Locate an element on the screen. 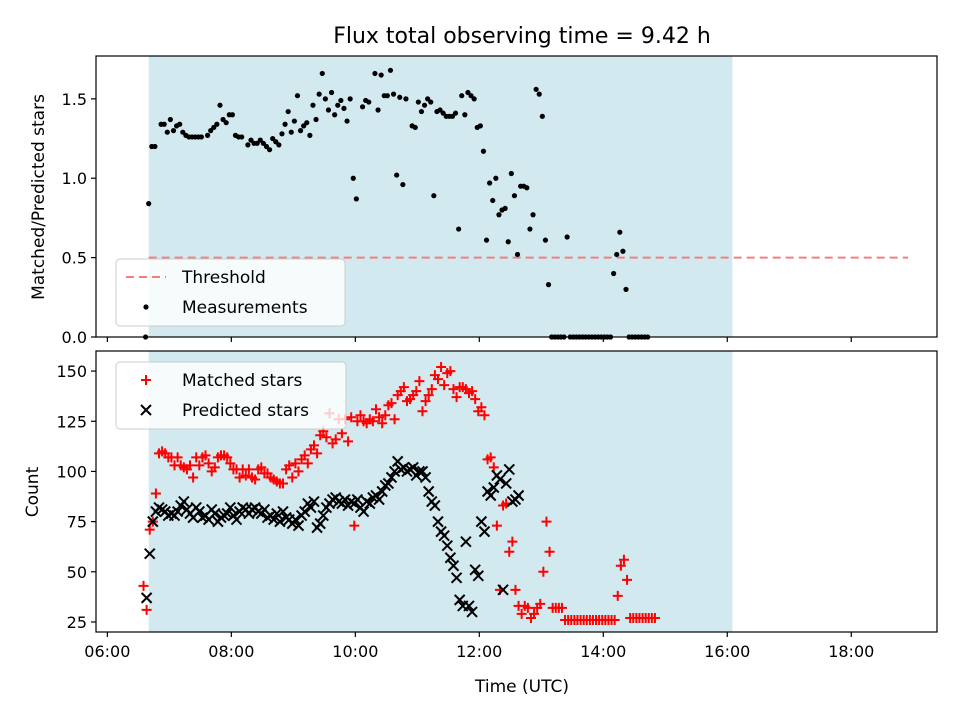 The height and width of the screenshot is (724, 960). x-tick-label: 10:00 is located at coordinates (355, 651).